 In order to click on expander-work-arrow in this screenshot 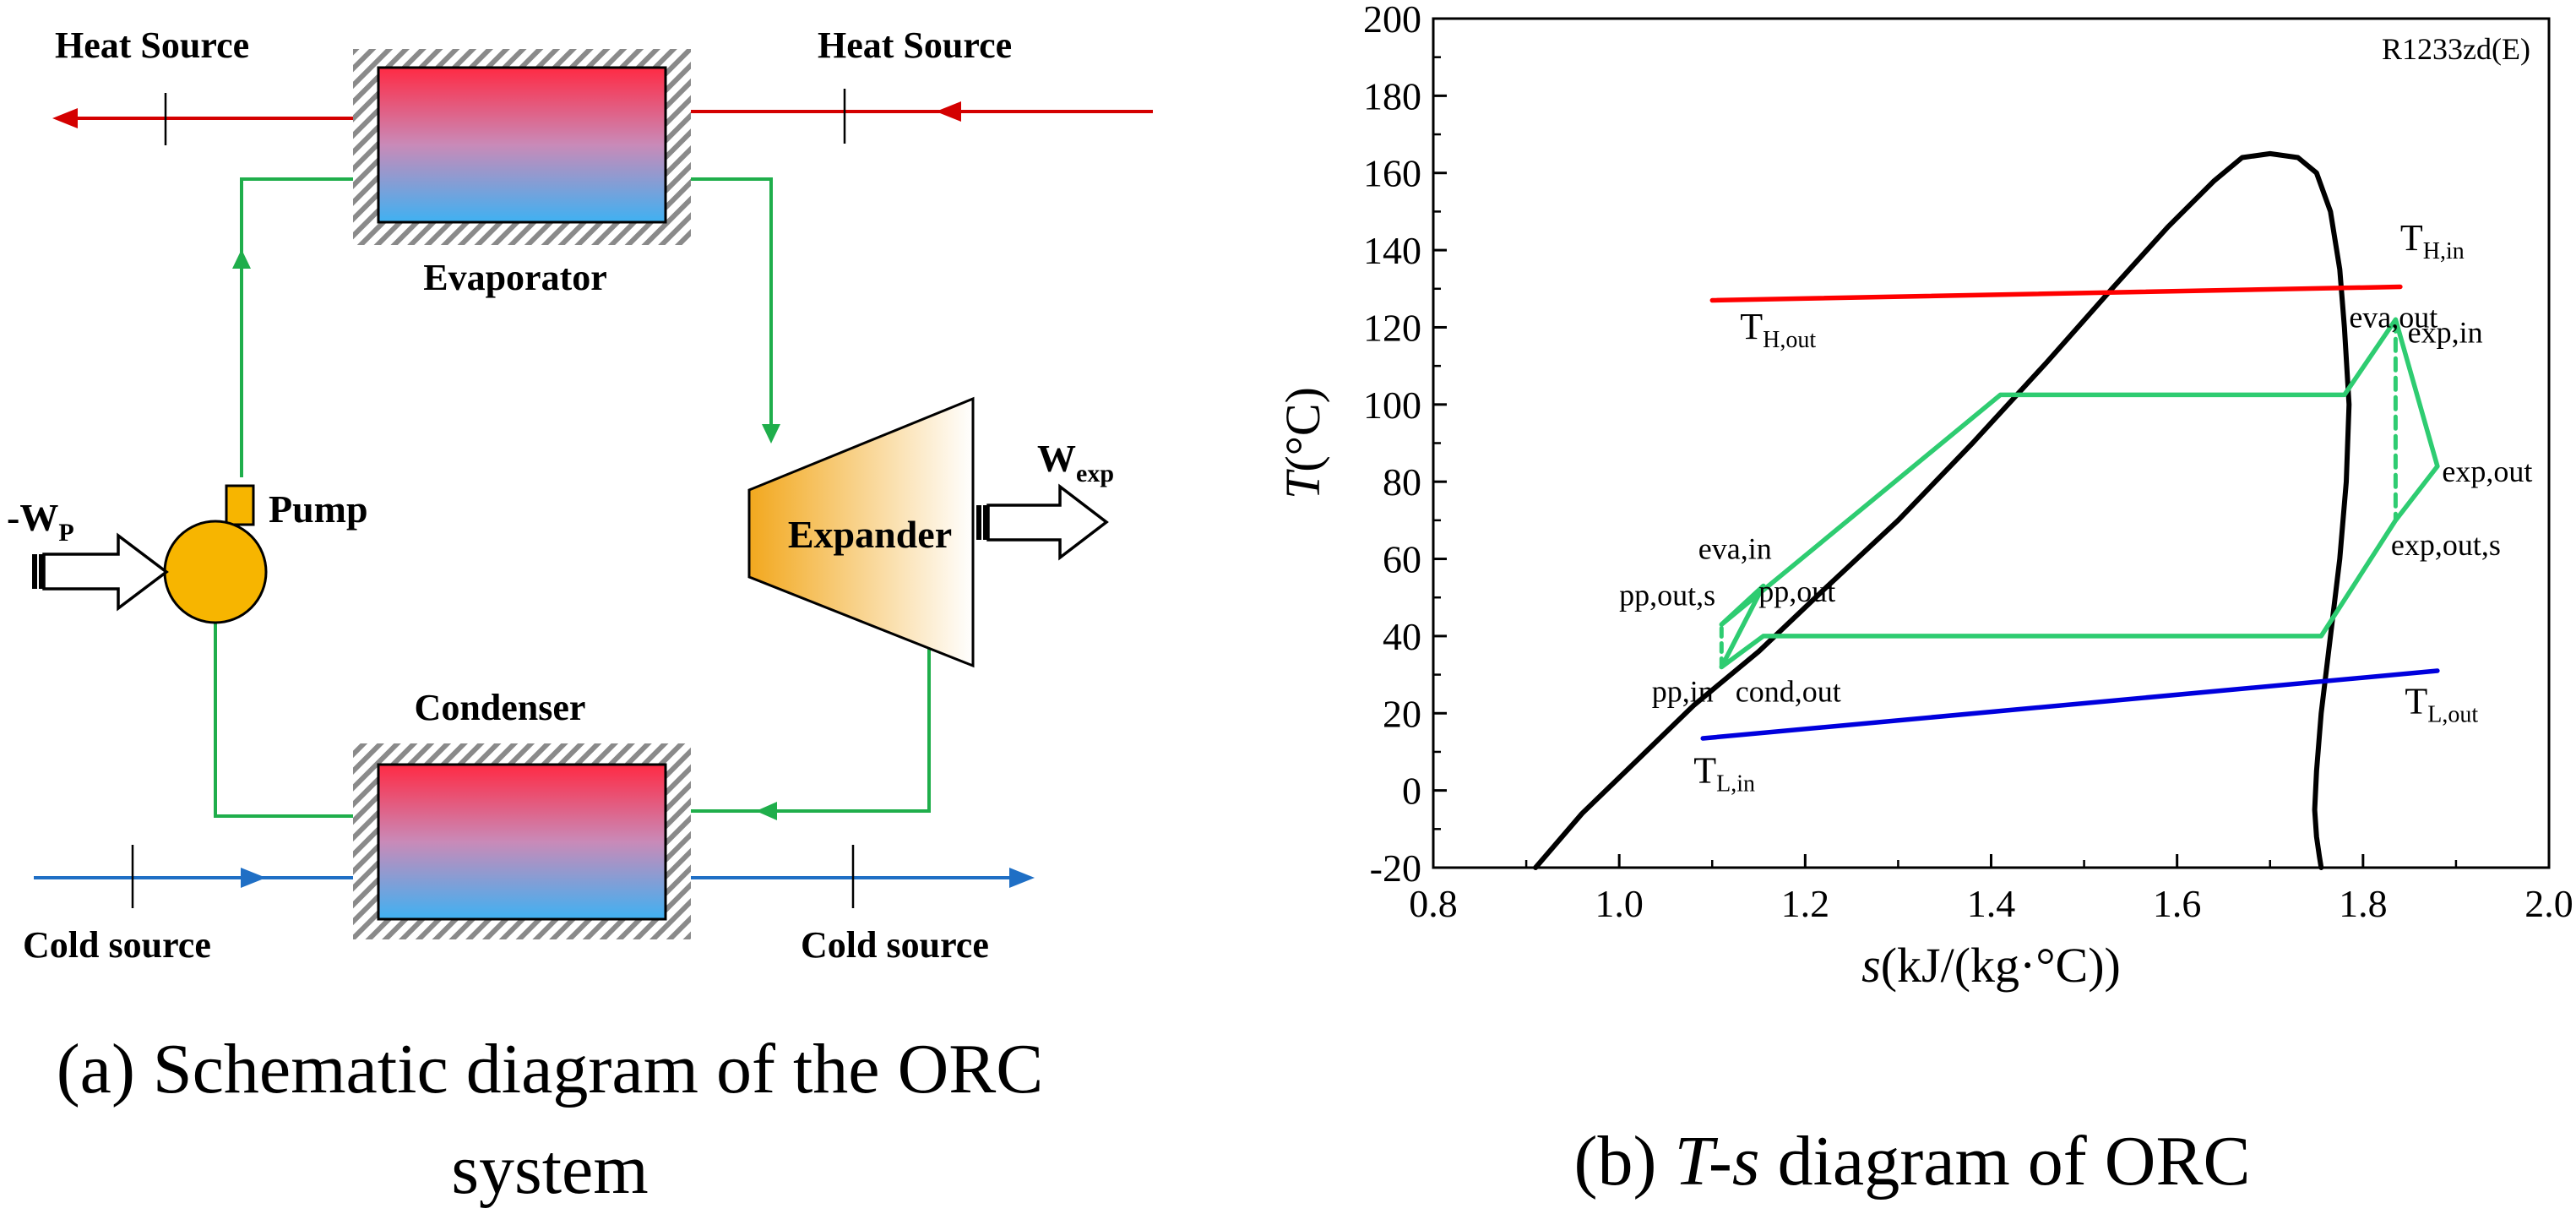, I will do `click(1042, 522)`.